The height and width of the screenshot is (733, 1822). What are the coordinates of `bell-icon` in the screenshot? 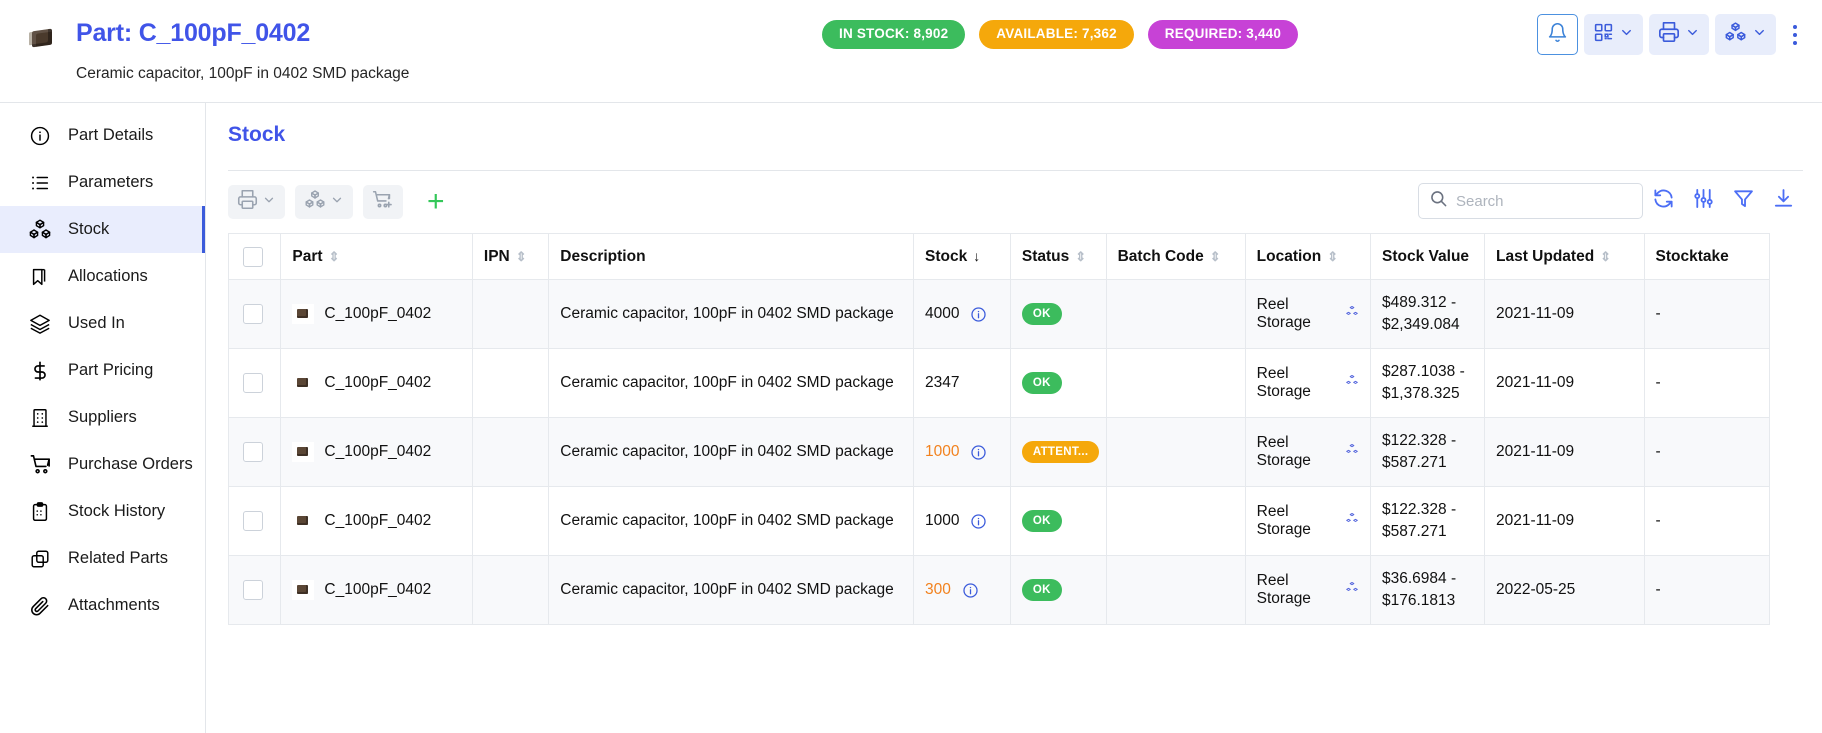 It's located at (1557, 35).